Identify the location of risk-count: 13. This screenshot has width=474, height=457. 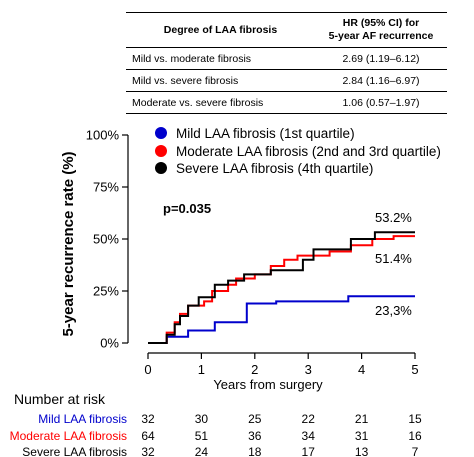
(362, 451).